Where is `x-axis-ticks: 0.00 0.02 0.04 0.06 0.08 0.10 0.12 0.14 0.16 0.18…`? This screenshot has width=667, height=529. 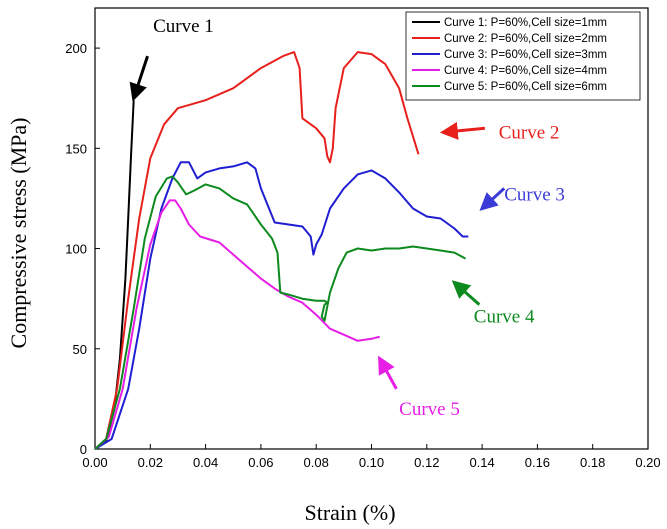
x-axis-ticks: 0.00 0.02 0.04 0.06 0.08 0.10 0.12 0.14 0.16 0.18… is located at coordinates (371, 457).